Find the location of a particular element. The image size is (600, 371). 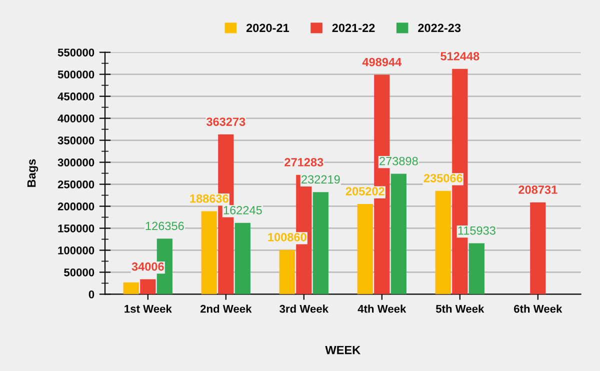

legend-label: 2021-22 is located at coordinates (353, 28).